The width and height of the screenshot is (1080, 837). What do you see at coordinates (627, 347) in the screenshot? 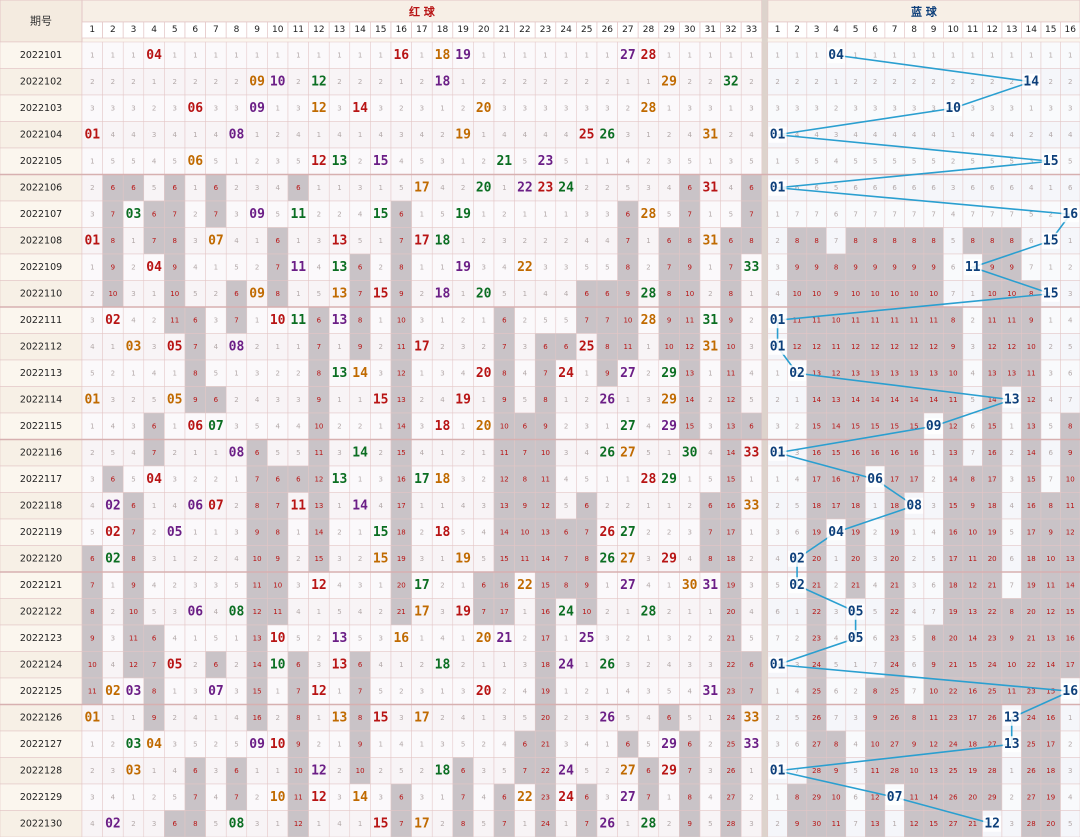
I see `red-miss-count: 11` at bounding box center [627, 347].